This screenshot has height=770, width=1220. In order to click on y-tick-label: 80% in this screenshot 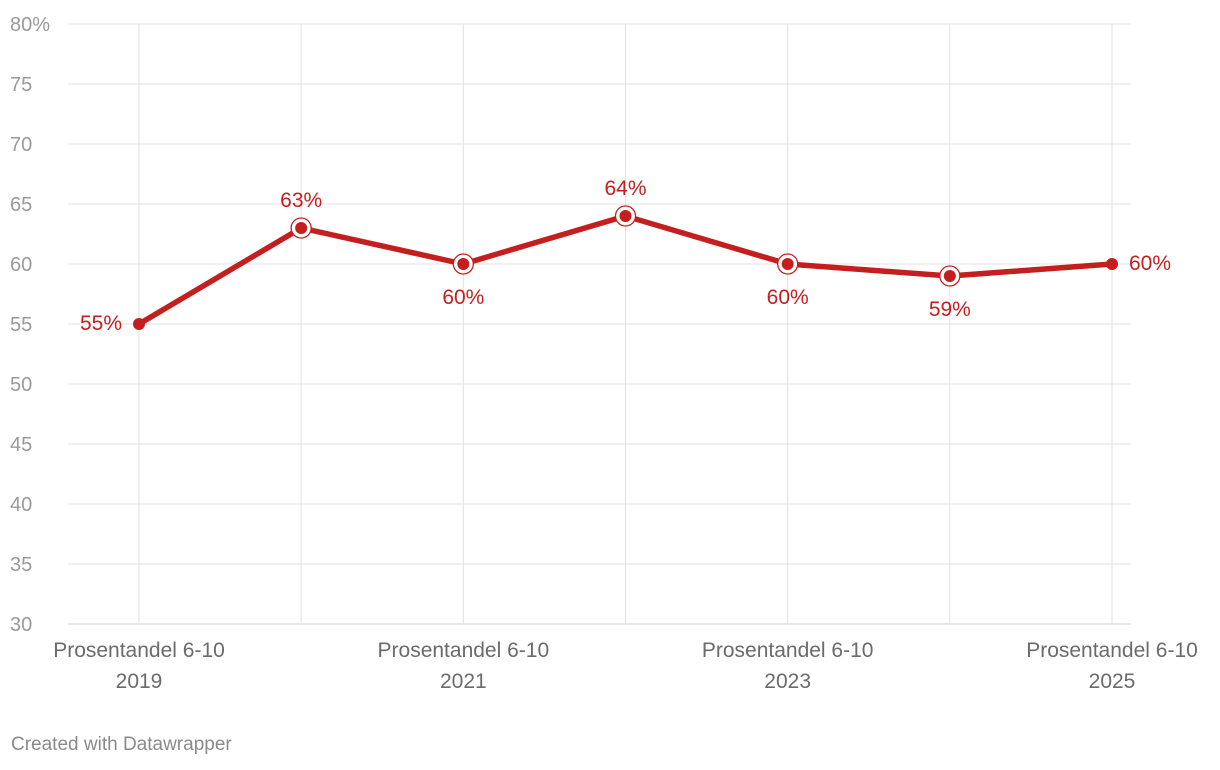, I will do `click(30, 25)`.